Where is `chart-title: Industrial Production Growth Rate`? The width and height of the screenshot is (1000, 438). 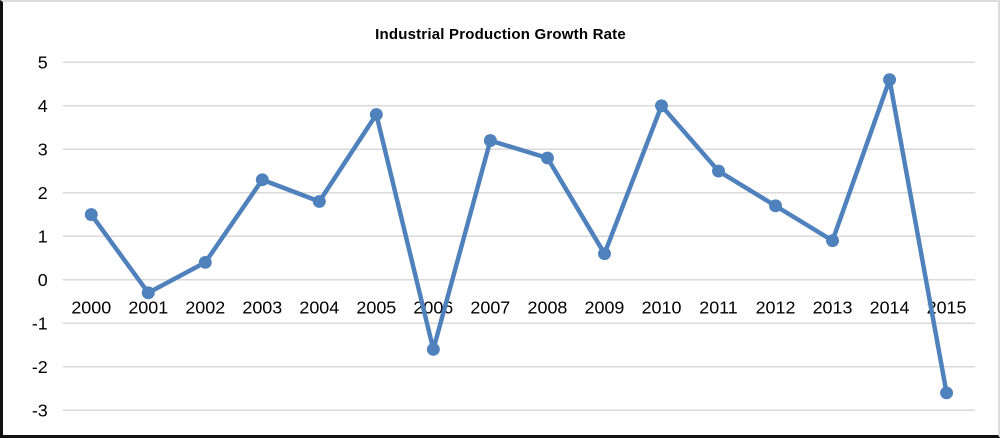
chart-title: Industrial Production Growth Rate is located at coordinates (500, 34).